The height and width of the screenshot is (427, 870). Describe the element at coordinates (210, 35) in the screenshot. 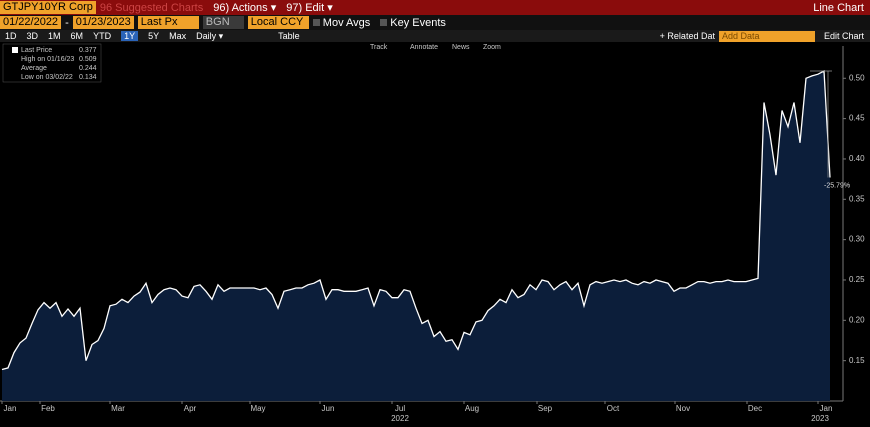

I see `frequency: Daily ▾` at that location.